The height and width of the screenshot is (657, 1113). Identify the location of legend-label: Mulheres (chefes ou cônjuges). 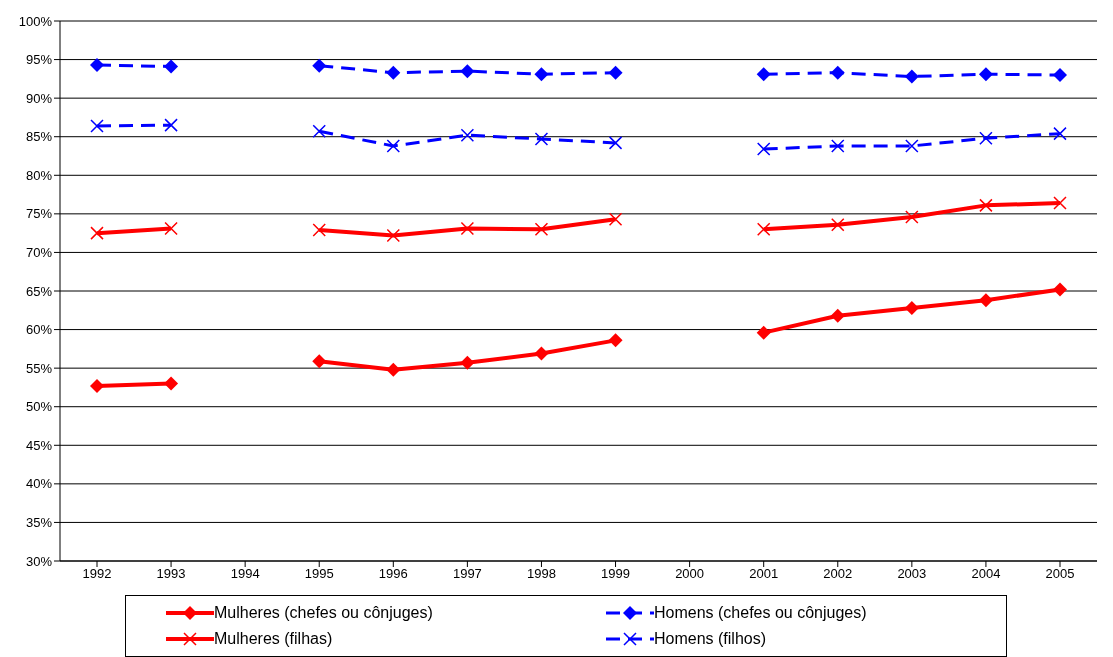
(323, 613).